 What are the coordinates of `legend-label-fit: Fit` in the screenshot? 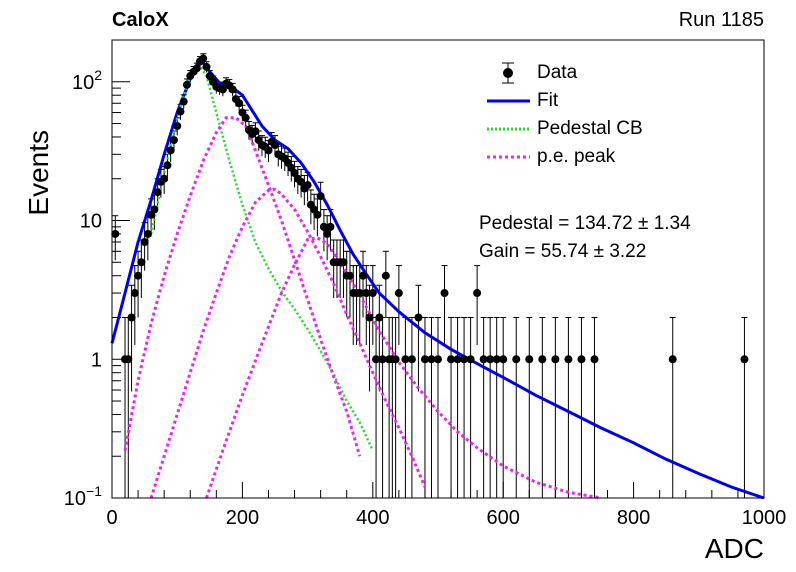 It's located at (548, 100).